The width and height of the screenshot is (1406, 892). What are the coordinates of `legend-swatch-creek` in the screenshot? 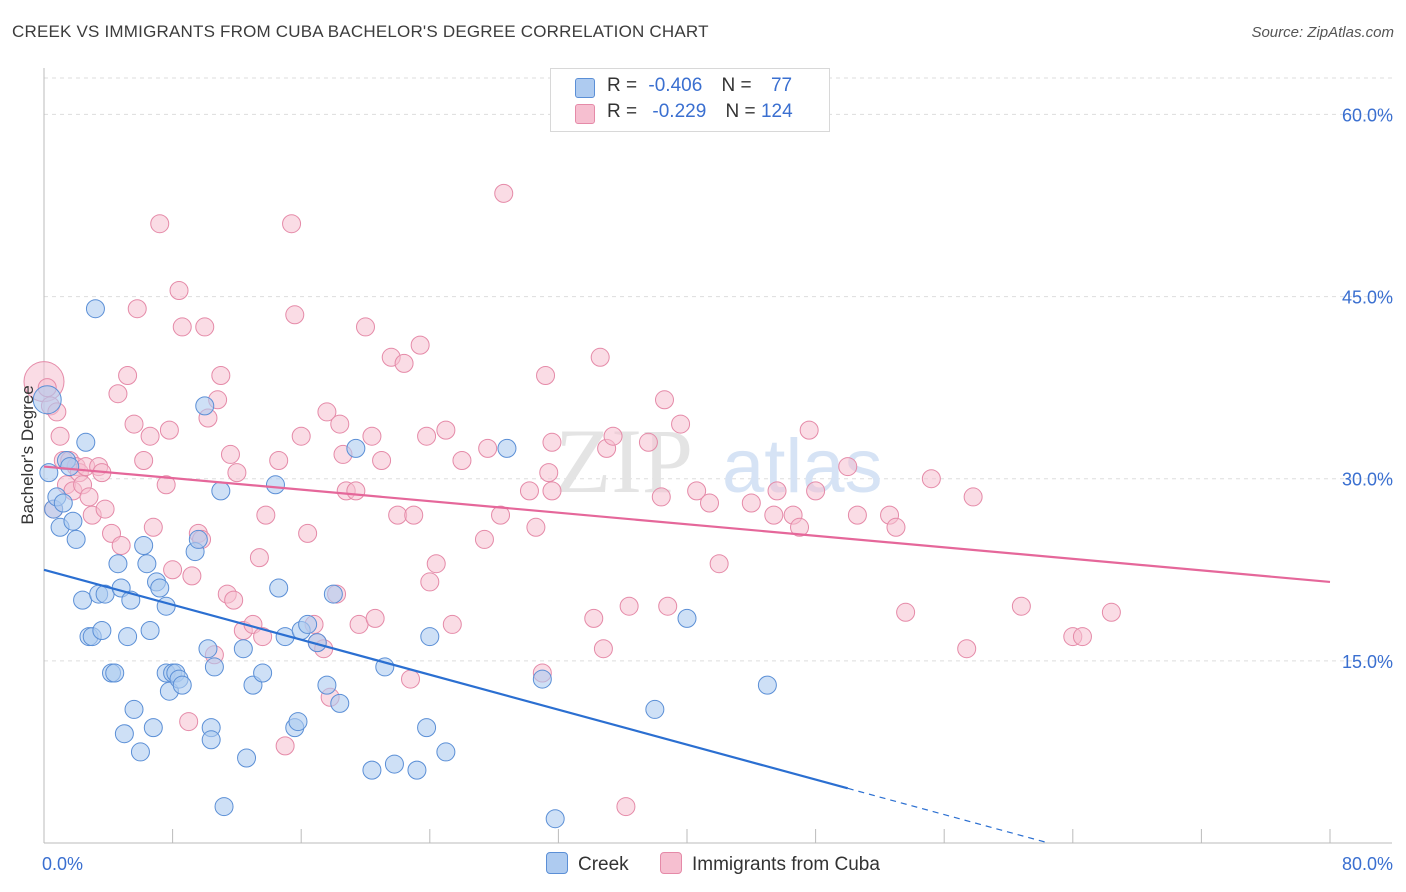 It's located at (585, 88).